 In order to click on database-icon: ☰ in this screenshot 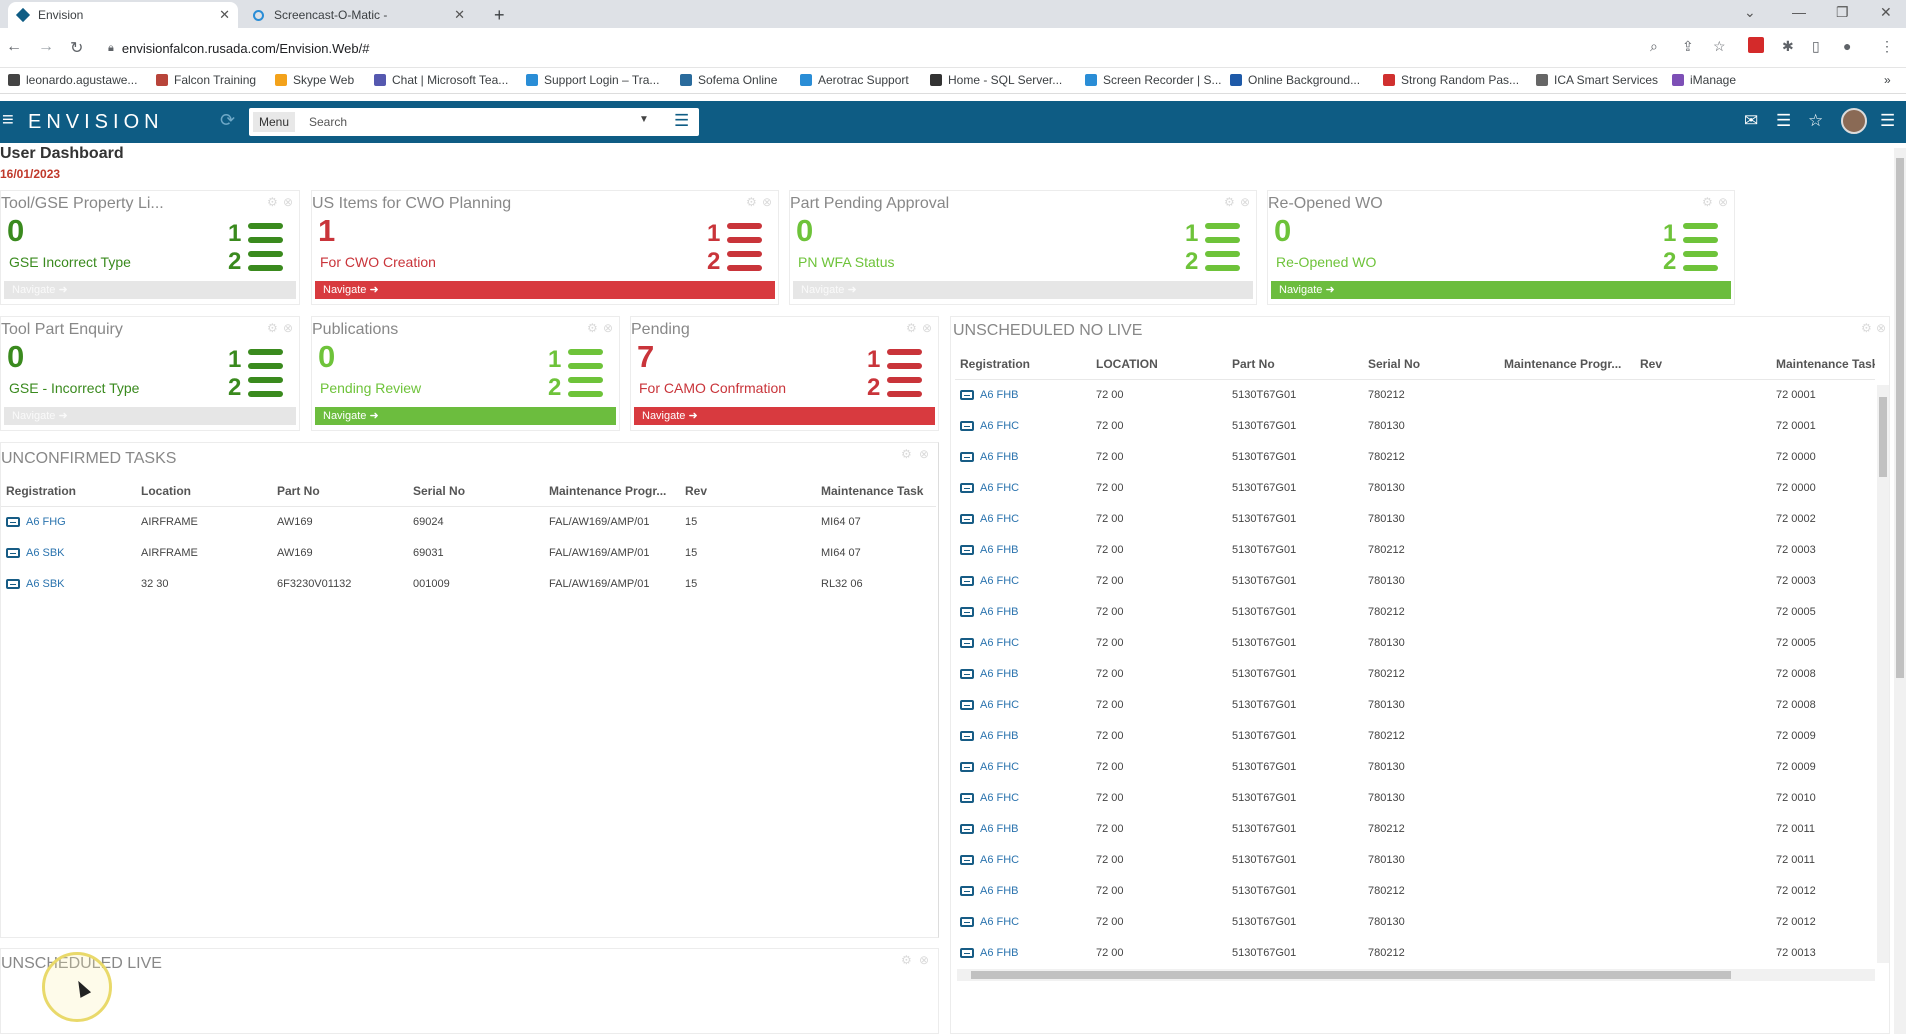, I will do `click(682, 120)`.